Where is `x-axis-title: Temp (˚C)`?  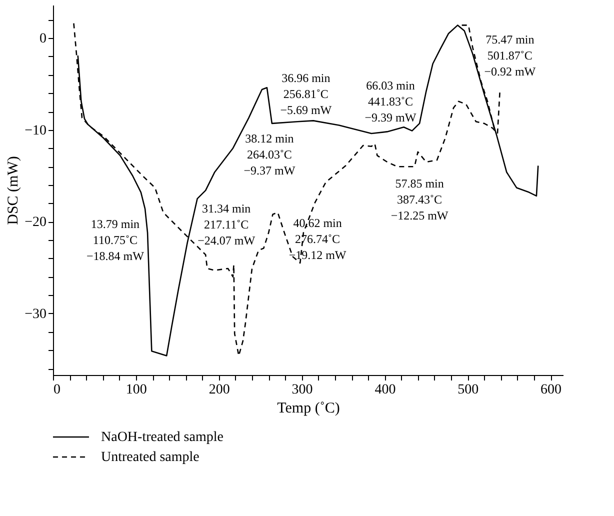 x-axis-title: Temp (˚C) is located at coordinates (308, 408).